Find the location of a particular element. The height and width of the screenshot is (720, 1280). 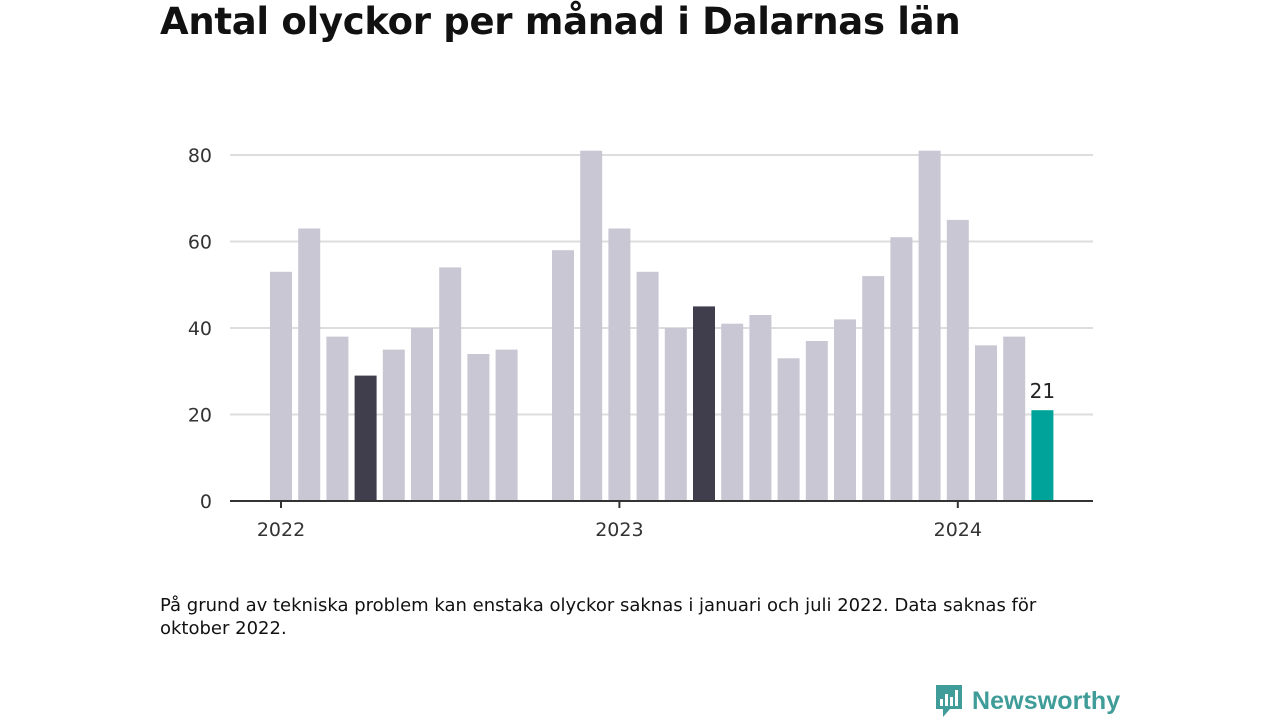

y-tick-label: 40 is located at coordinates (200, 329).